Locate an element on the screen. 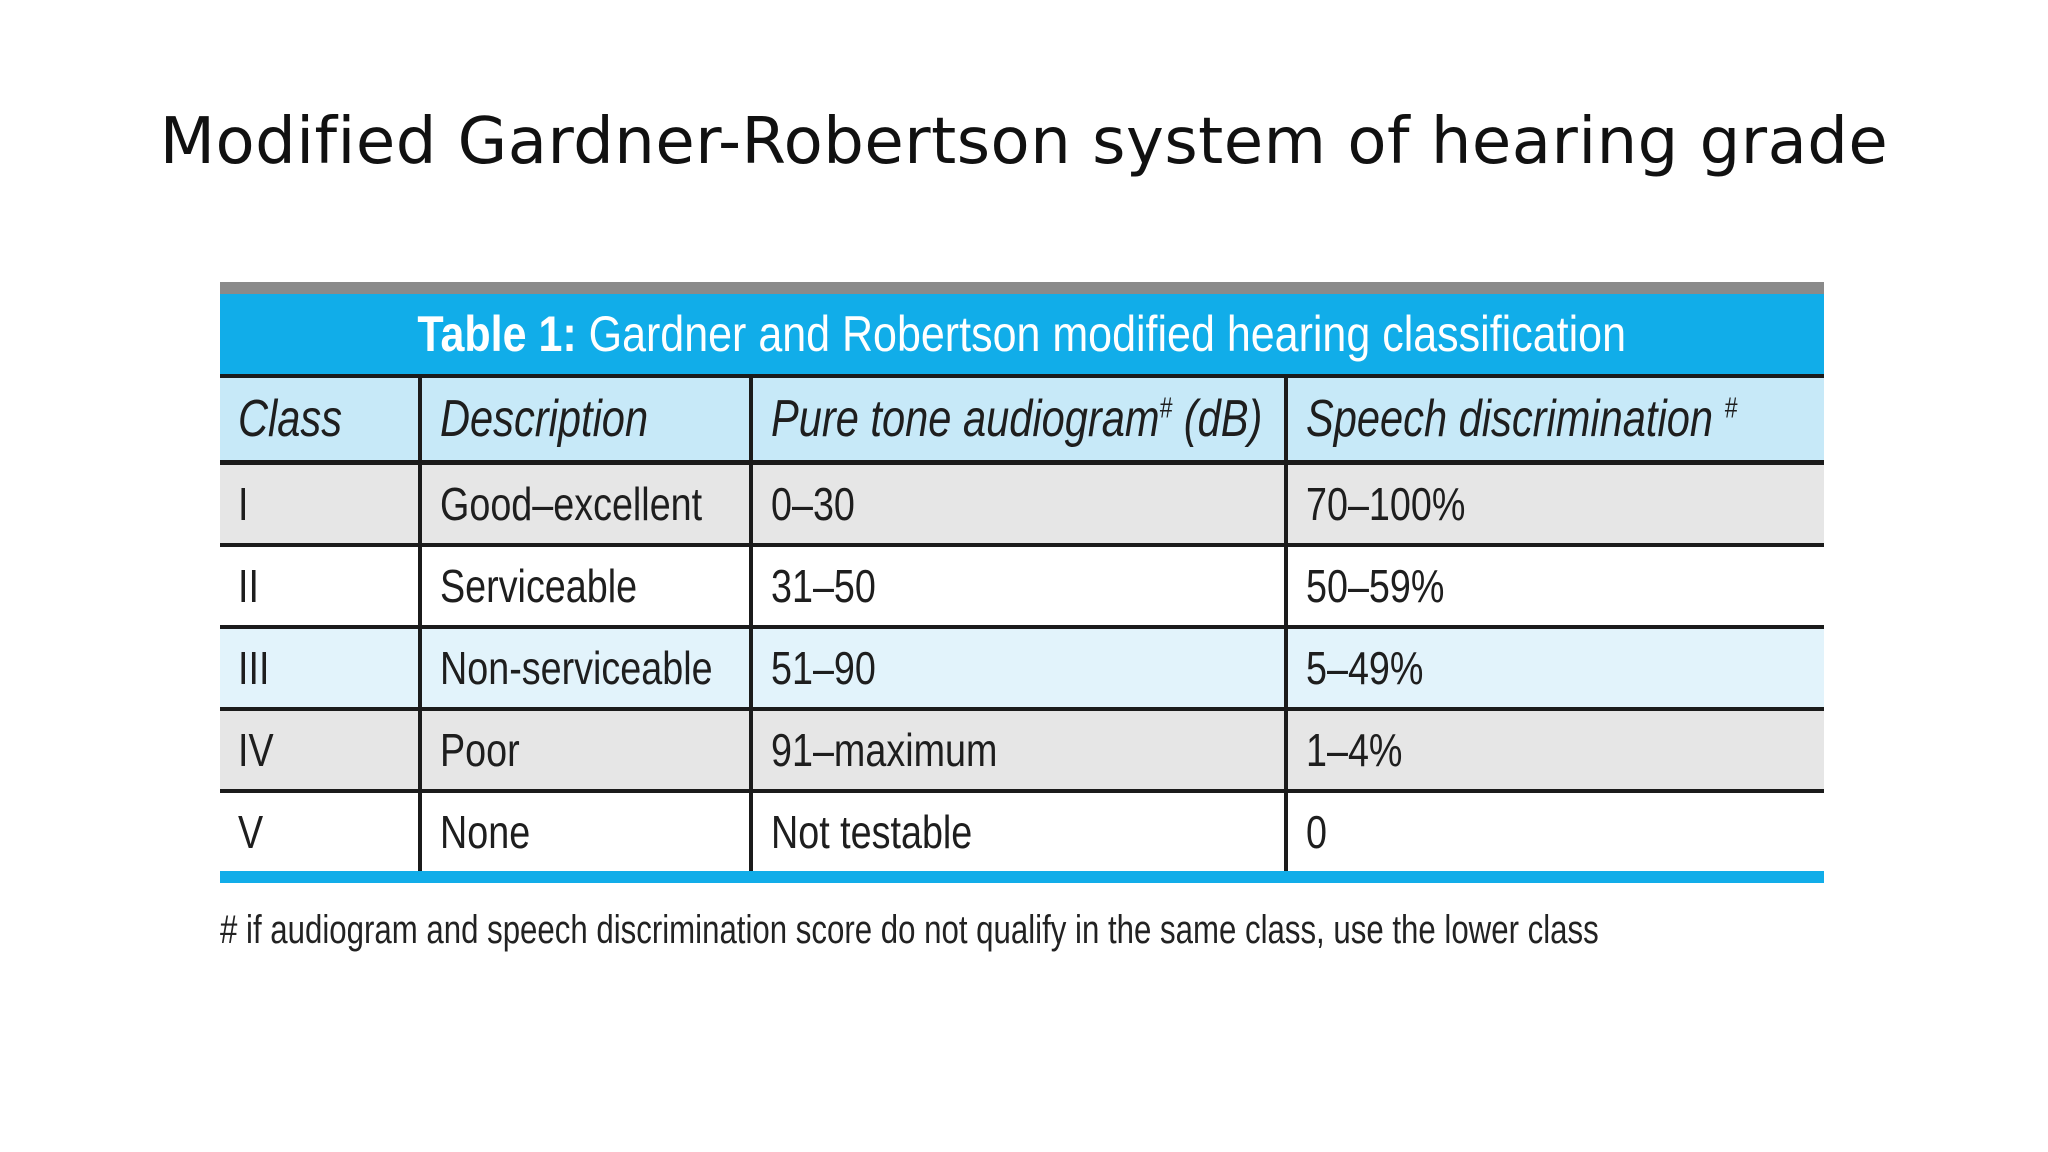 This screenshot has height=1152, width=2048. cell-description: Good–excellent is located at coordinates (584, 504).